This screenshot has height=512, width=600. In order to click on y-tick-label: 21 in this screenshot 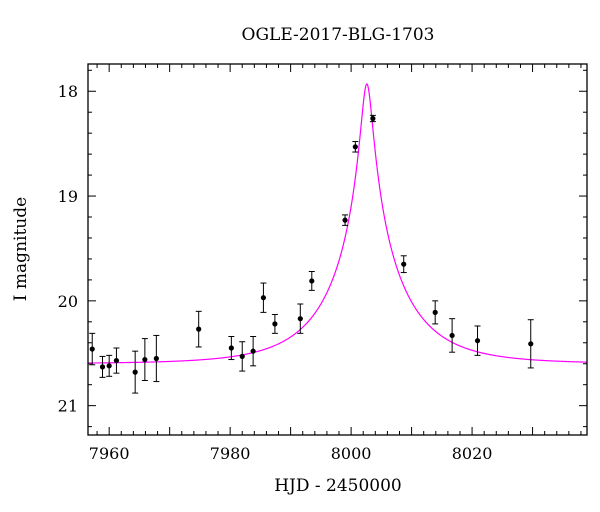, I will do `click(68, 406)`.